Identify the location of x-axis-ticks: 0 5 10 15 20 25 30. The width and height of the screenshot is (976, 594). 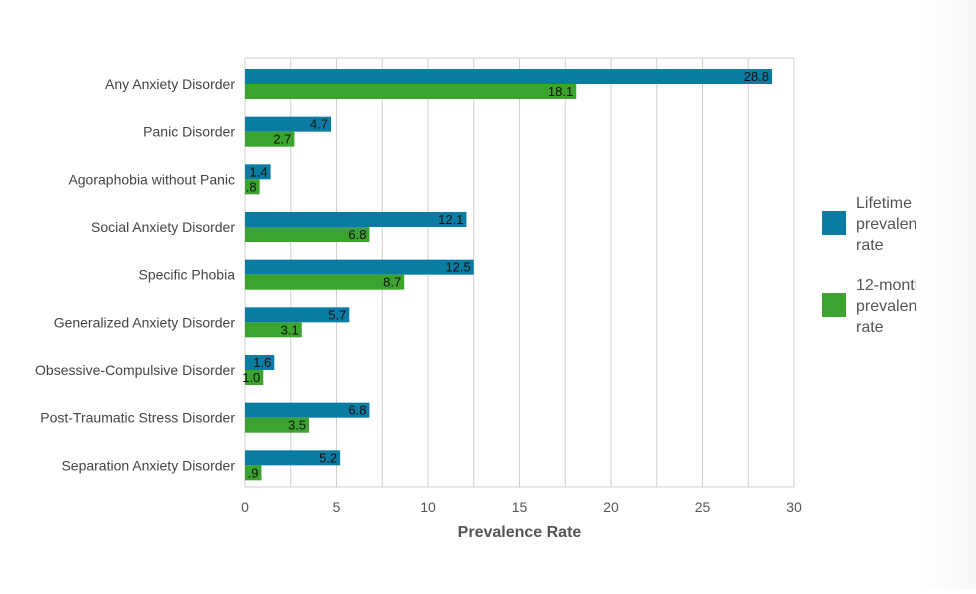
(521, 507).